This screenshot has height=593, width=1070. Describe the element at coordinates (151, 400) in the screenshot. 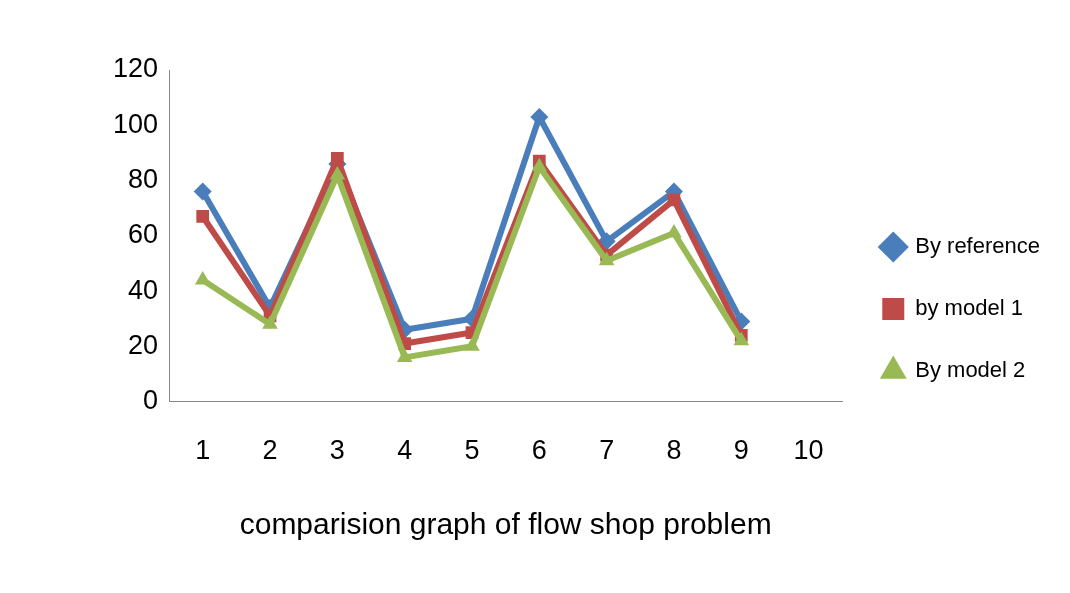

I see `y-tick-label: 0` at that location.